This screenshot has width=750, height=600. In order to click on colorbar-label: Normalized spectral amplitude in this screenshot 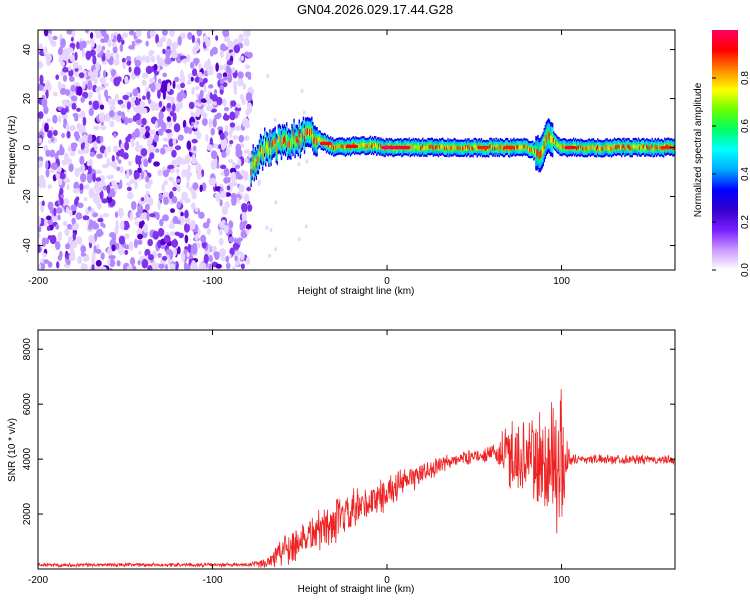, I will do `click(698, 149)`.